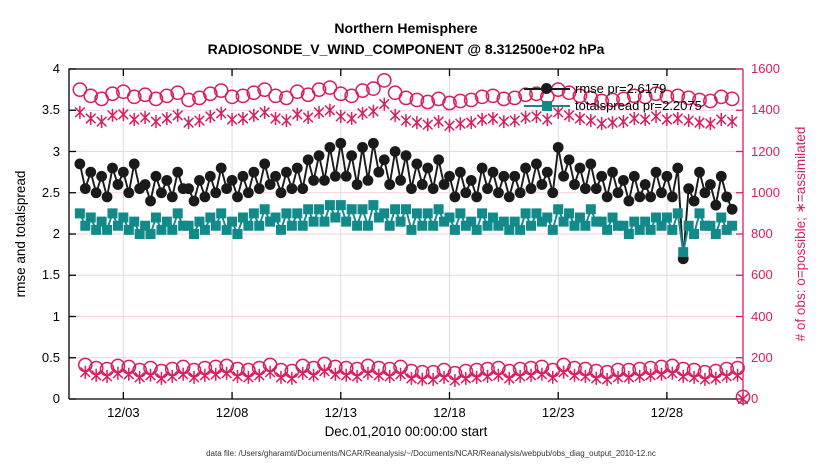 The width and height of the screenshot is (830, 470). I want to click on right-y-tick-label: 1200, so click(765, 151).